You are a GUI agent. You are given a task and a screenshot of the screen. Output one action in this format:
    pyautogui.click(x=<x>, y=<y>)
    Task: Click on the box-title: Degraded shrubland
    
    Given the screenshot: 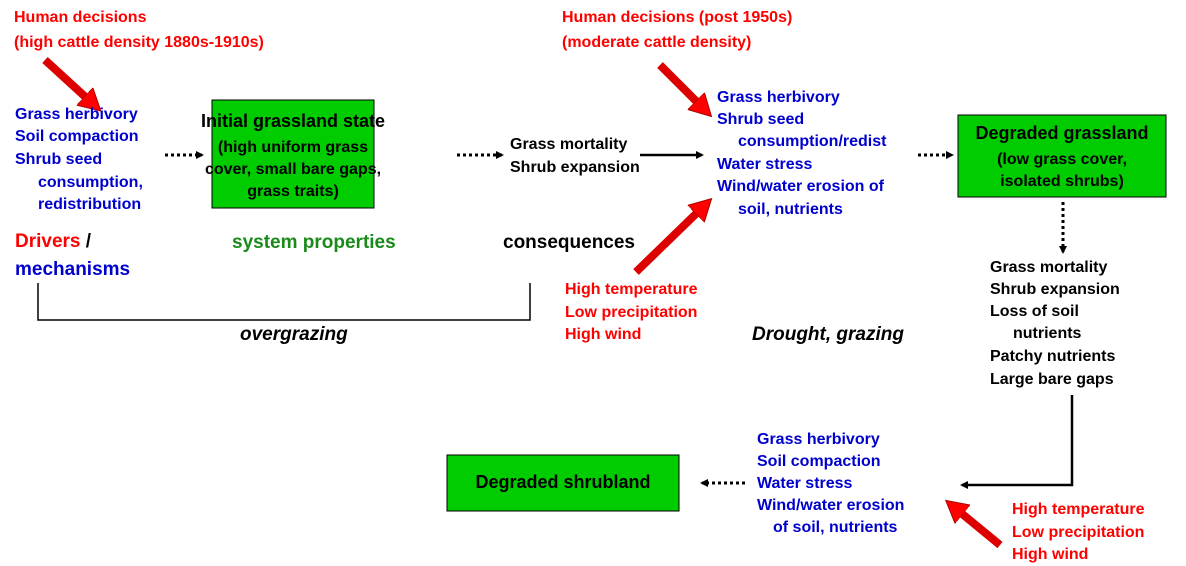 What is the action you would take?
    pyautogui.click(x=562, y=482)
    